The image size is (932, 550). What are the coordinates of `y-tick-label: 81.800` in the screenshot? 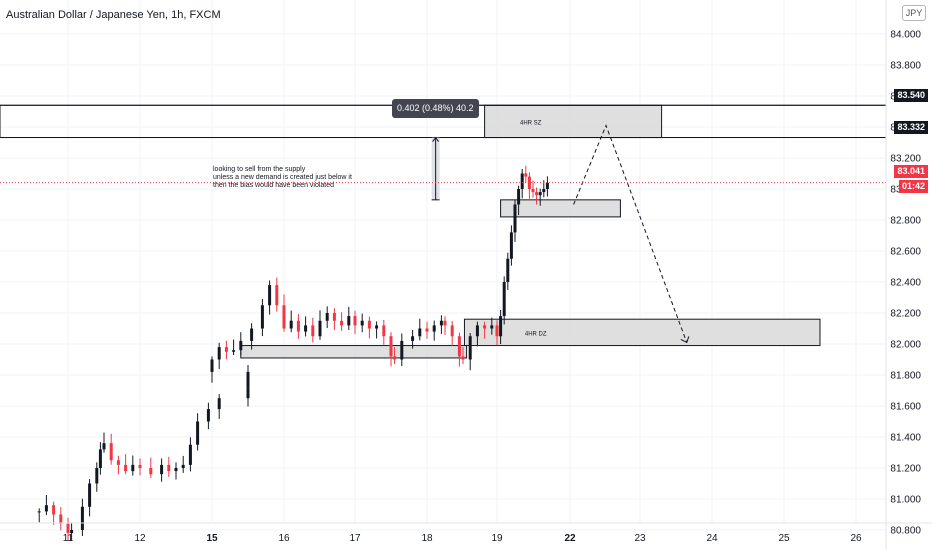 It's located at (905, 376).